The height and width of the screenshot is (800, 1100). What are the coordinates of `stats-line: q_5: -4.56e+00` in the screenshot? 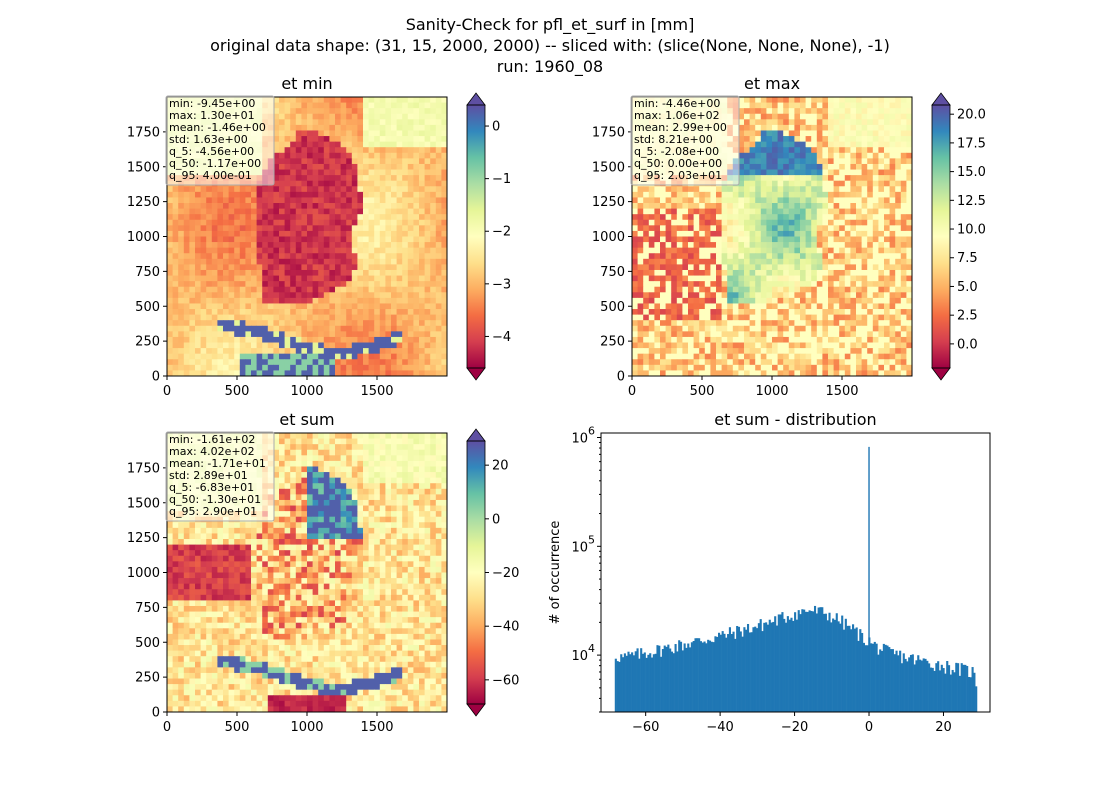 It's located at (211, 151).